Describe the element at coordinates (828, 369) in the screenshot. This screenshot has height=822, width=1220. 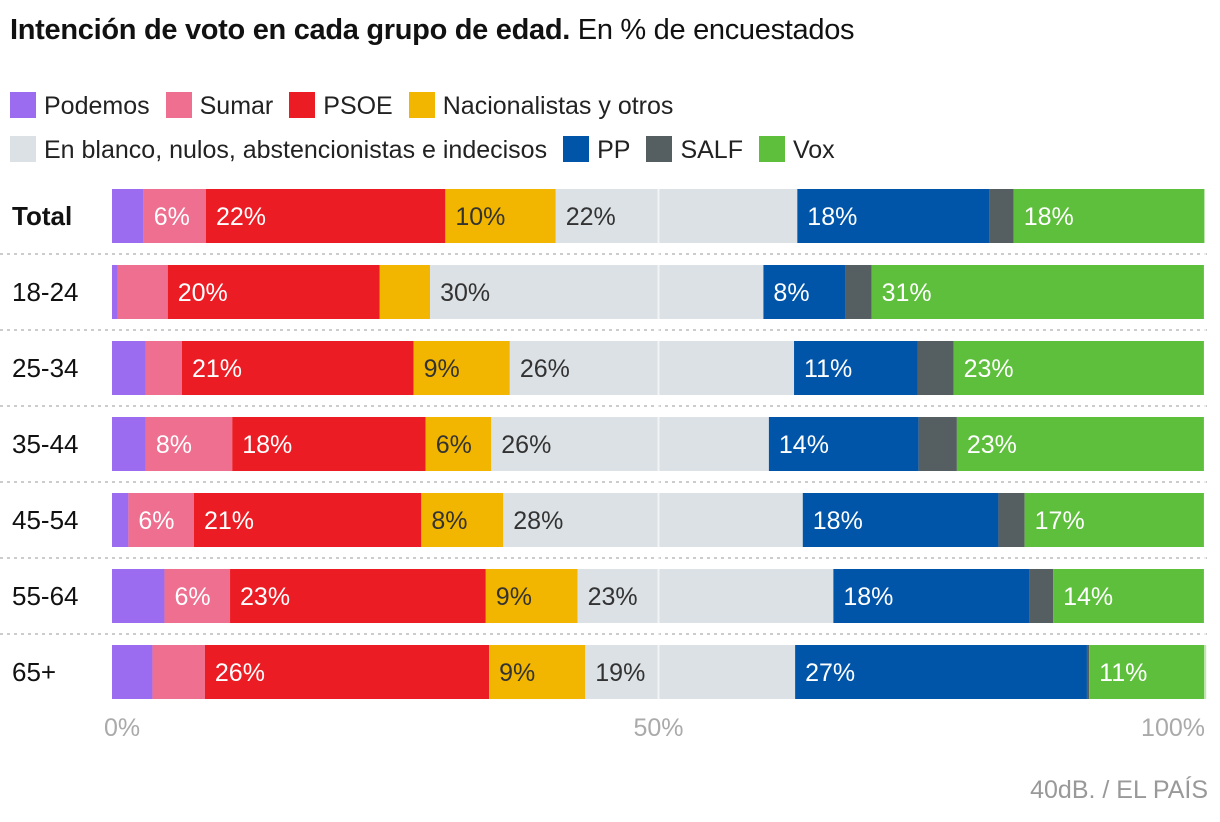
I see `data-label: 11%` at that location.